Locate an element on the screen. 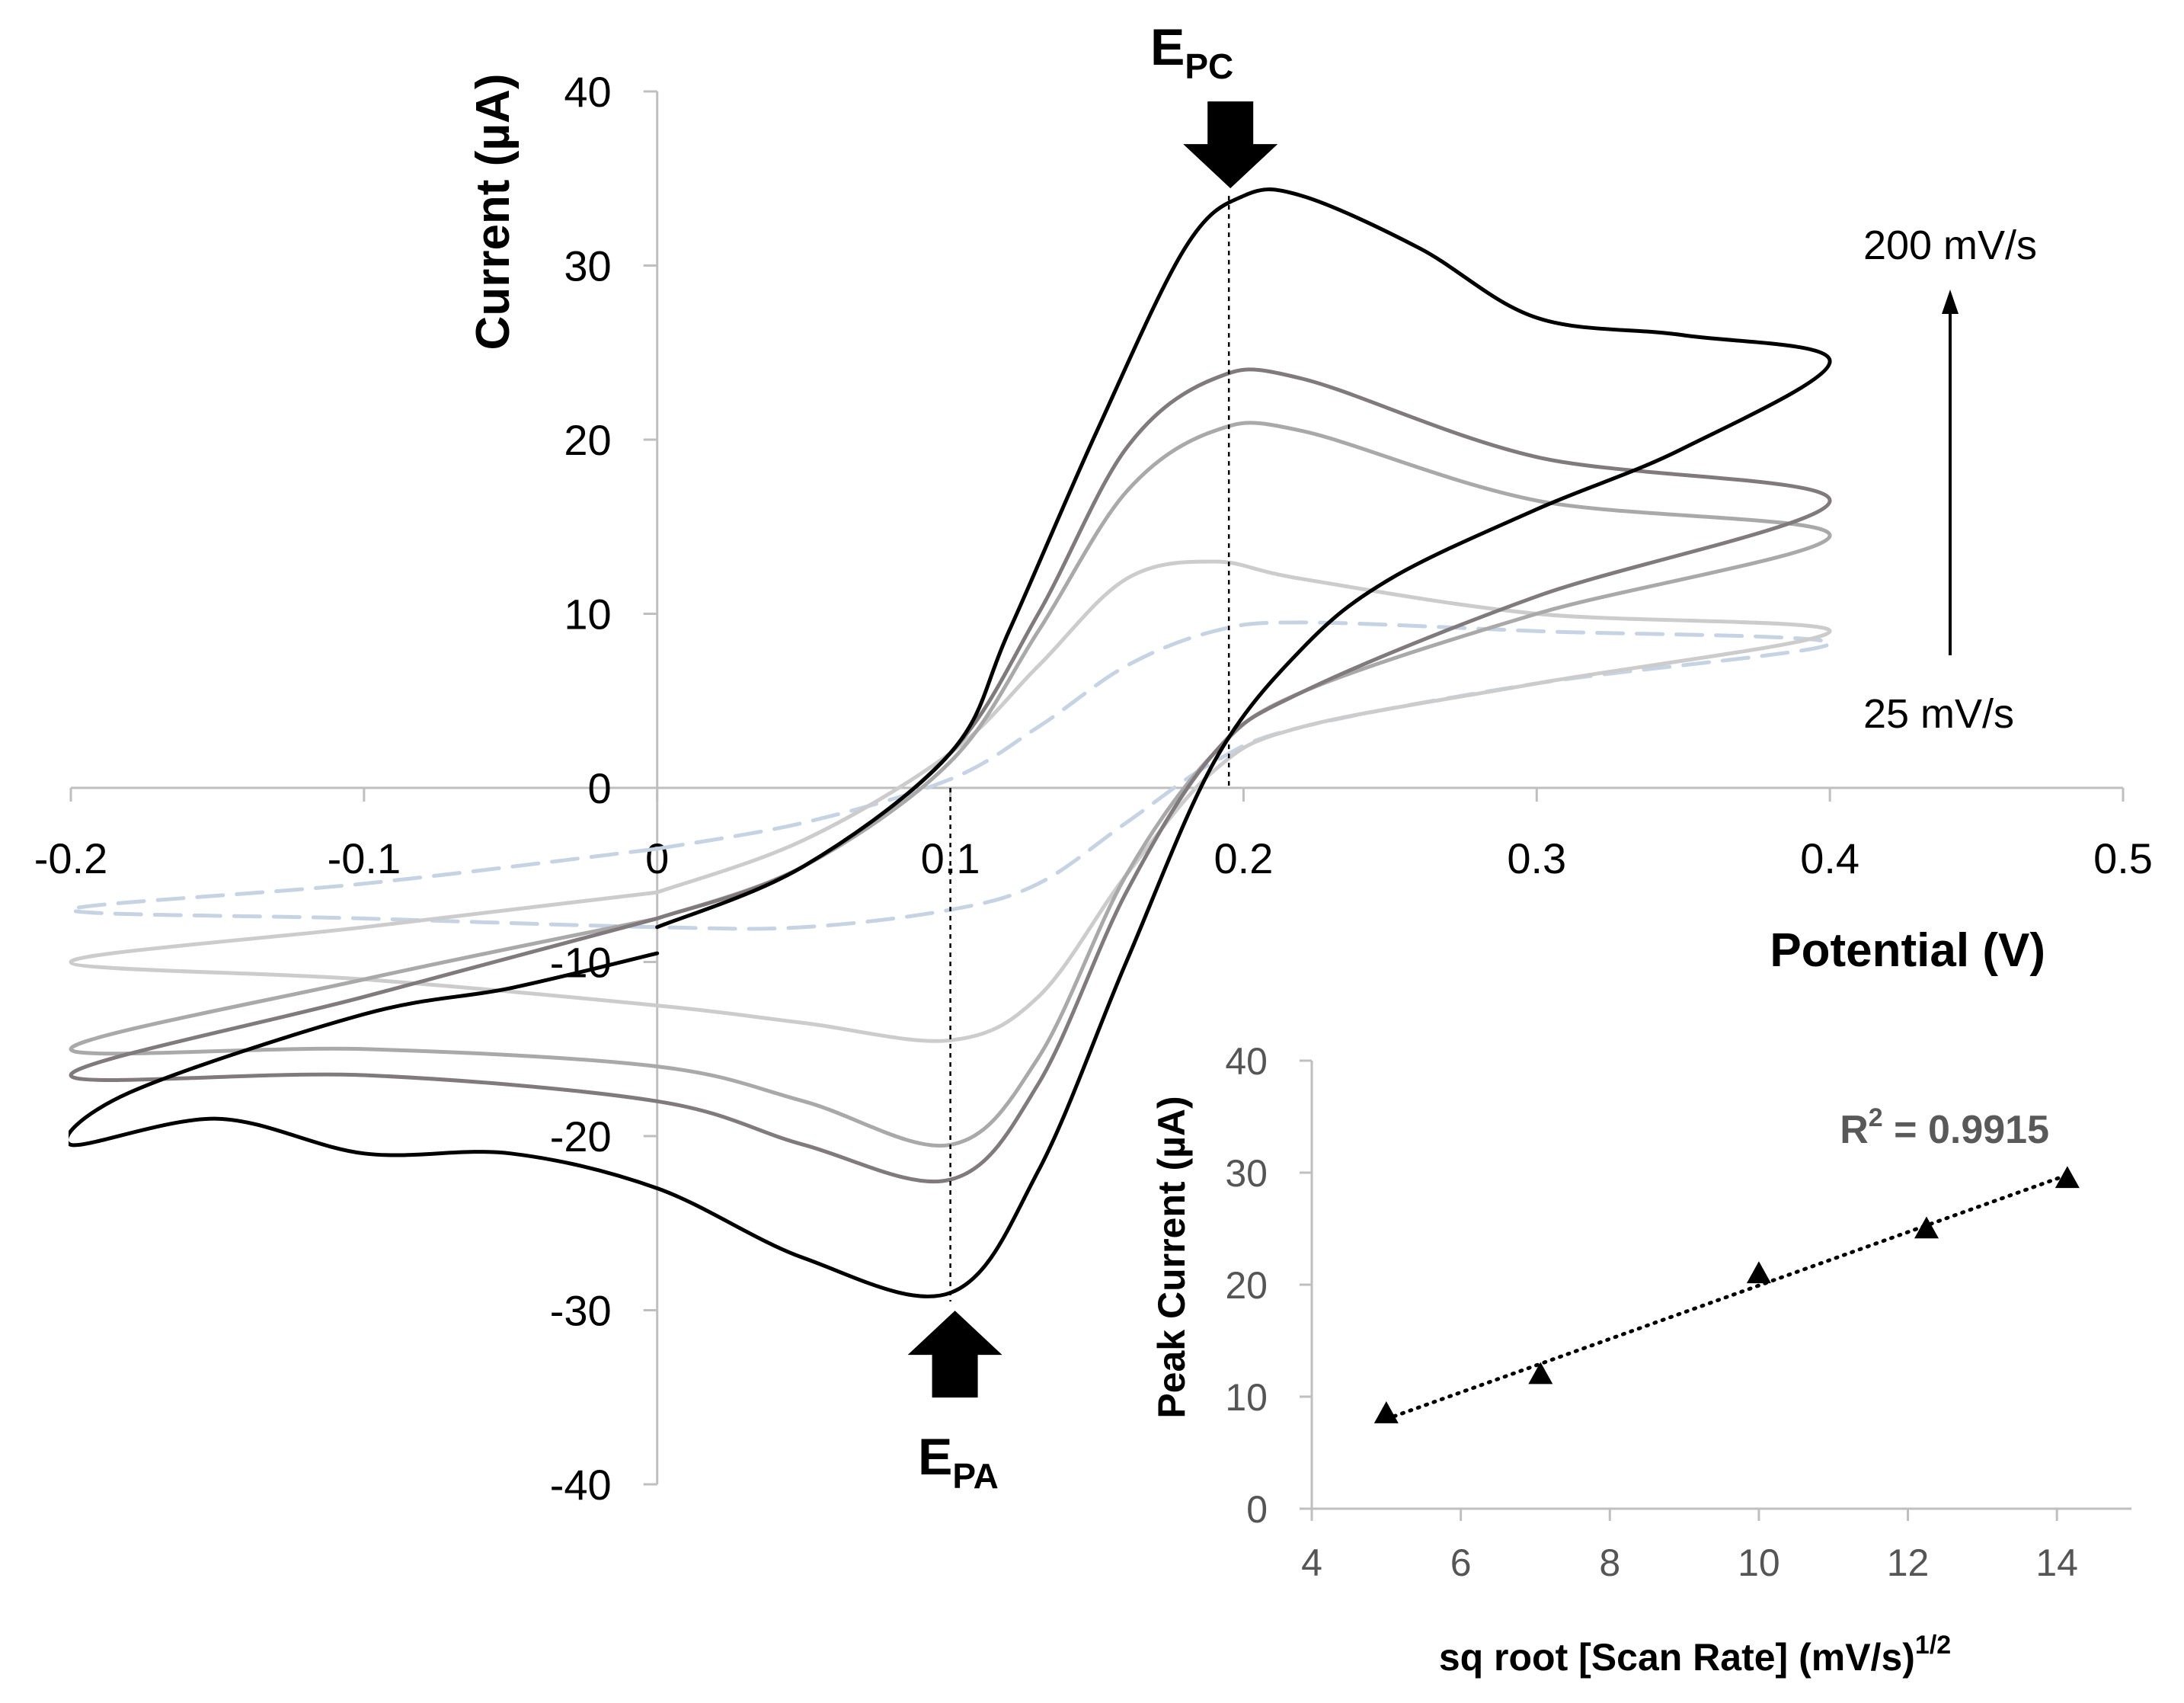  main-annotations is located at coordinates (1092, 749).